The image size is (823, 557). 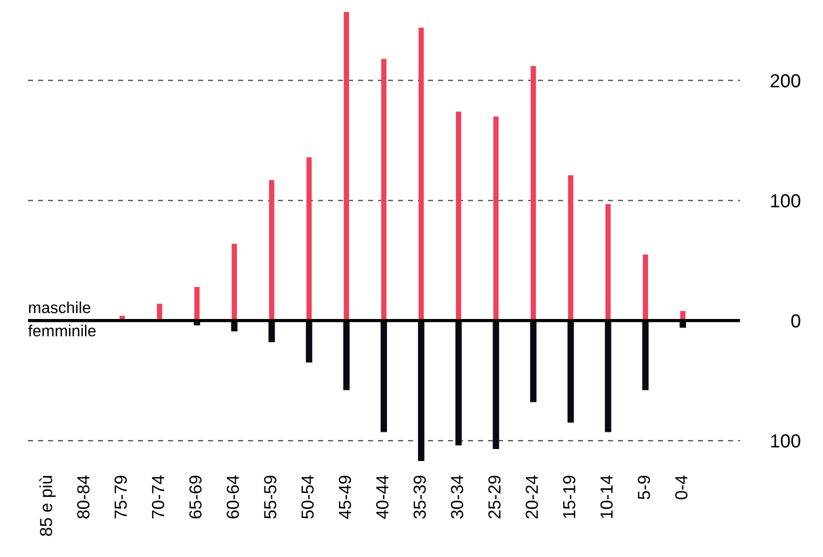 I want to click on x-tick-label: 20-24, so click(x=532, y=496).